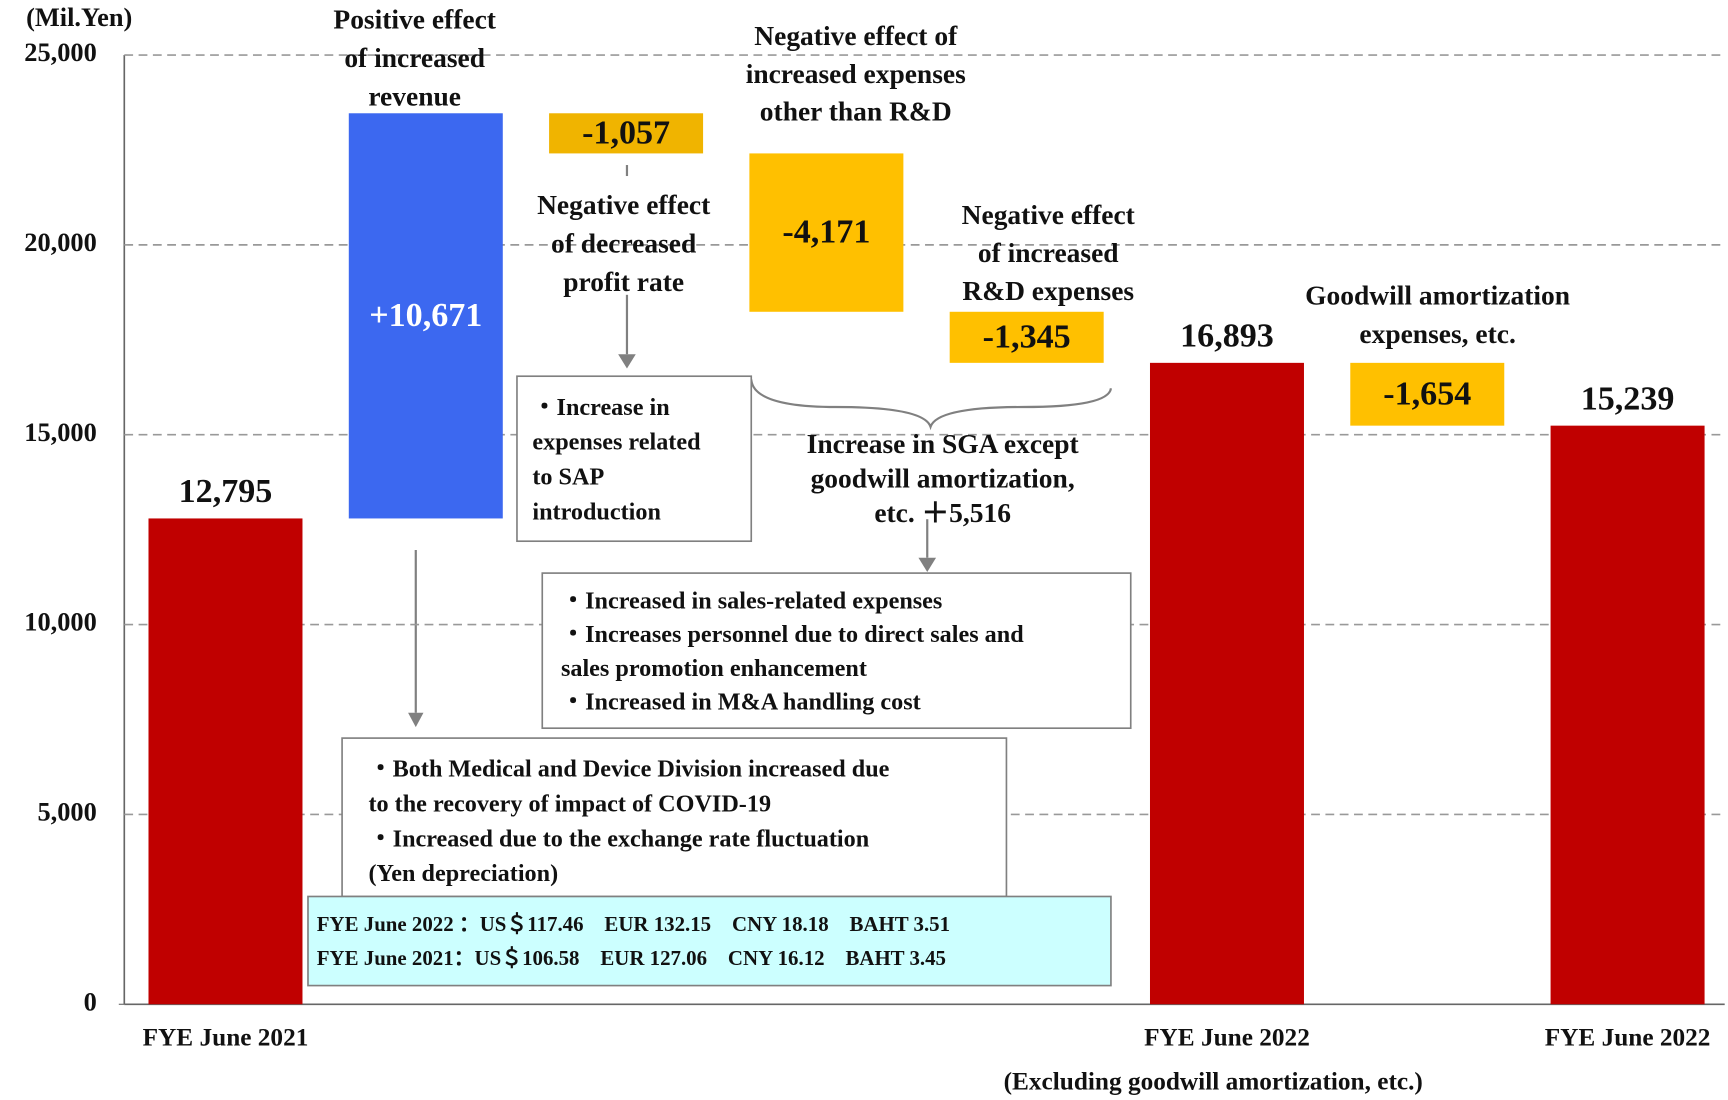 The width and height of the screenshot is (1728, 1100). Describe the element at coordinates (1628, 398) in the screenshot. I see `value-label: 15,239` at that location.